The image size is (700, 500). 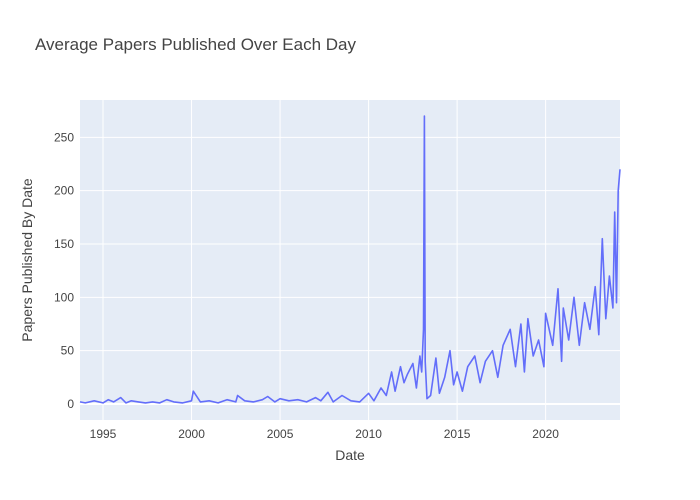 What do you see at coordinates (368, 434) in the screenshot?
I see `x-tick-label: 2010` at bounding box center [368, 434].